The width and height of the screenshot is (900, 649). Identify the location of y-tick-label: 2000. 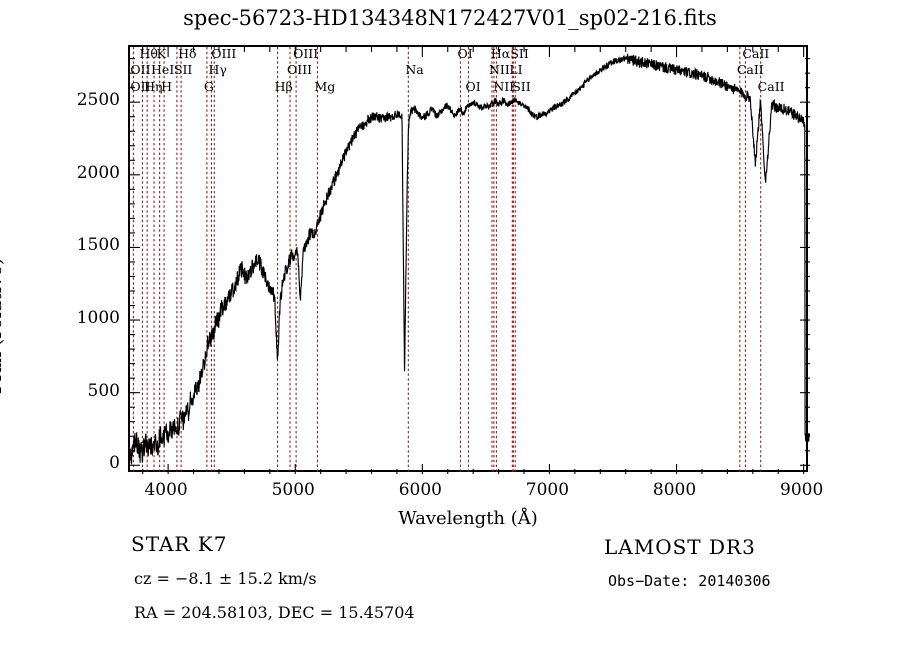
(98, 172).